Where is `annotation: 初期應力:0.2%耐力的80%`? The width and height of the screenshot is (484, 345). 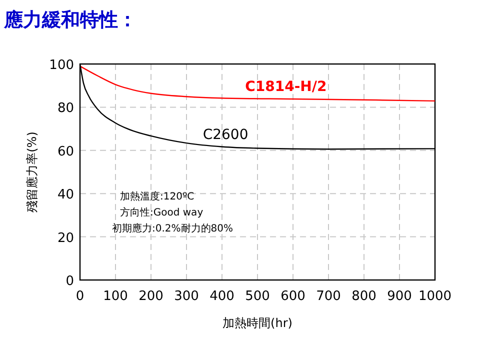
annotation: 初期應力:0.2%耐力的80% is located at coordinates (173, 228).